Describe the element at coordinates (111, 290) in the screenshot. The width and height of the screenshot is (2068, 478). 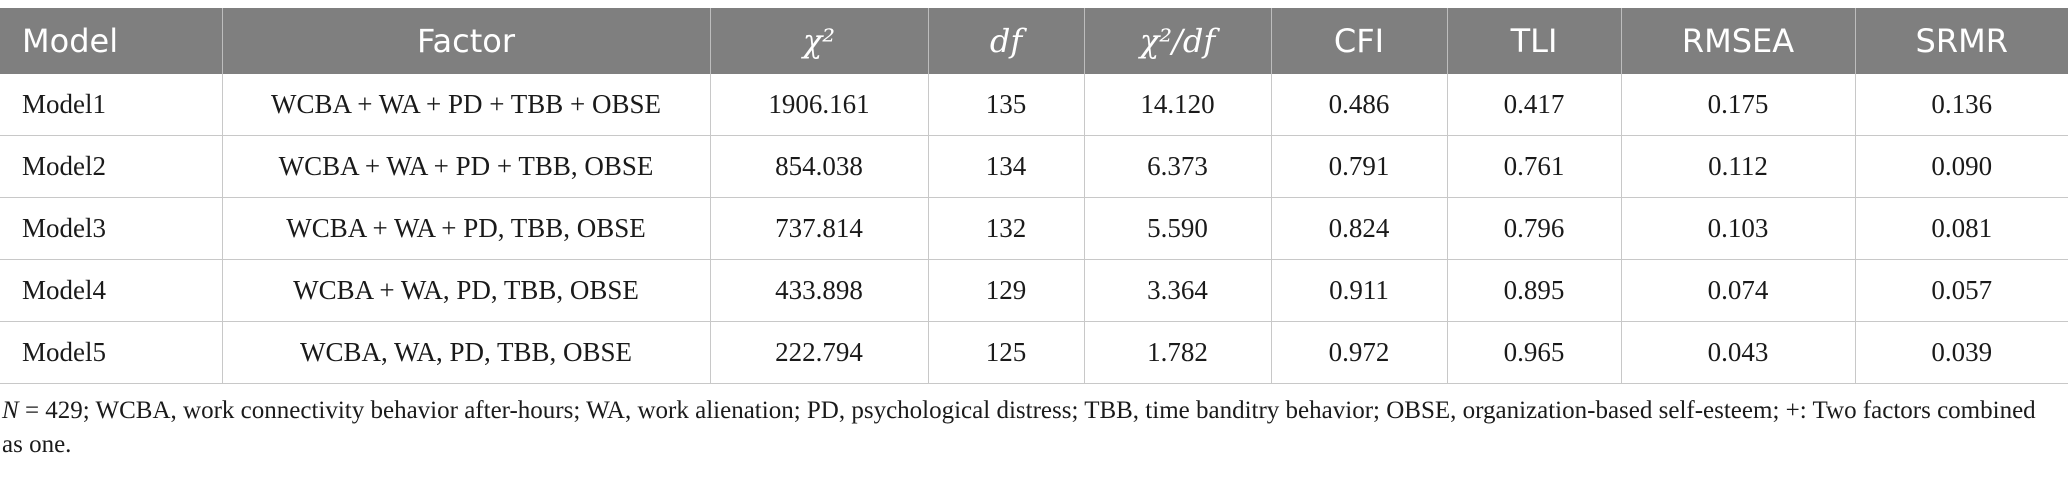
I see `table-cell: Model4` at that location.